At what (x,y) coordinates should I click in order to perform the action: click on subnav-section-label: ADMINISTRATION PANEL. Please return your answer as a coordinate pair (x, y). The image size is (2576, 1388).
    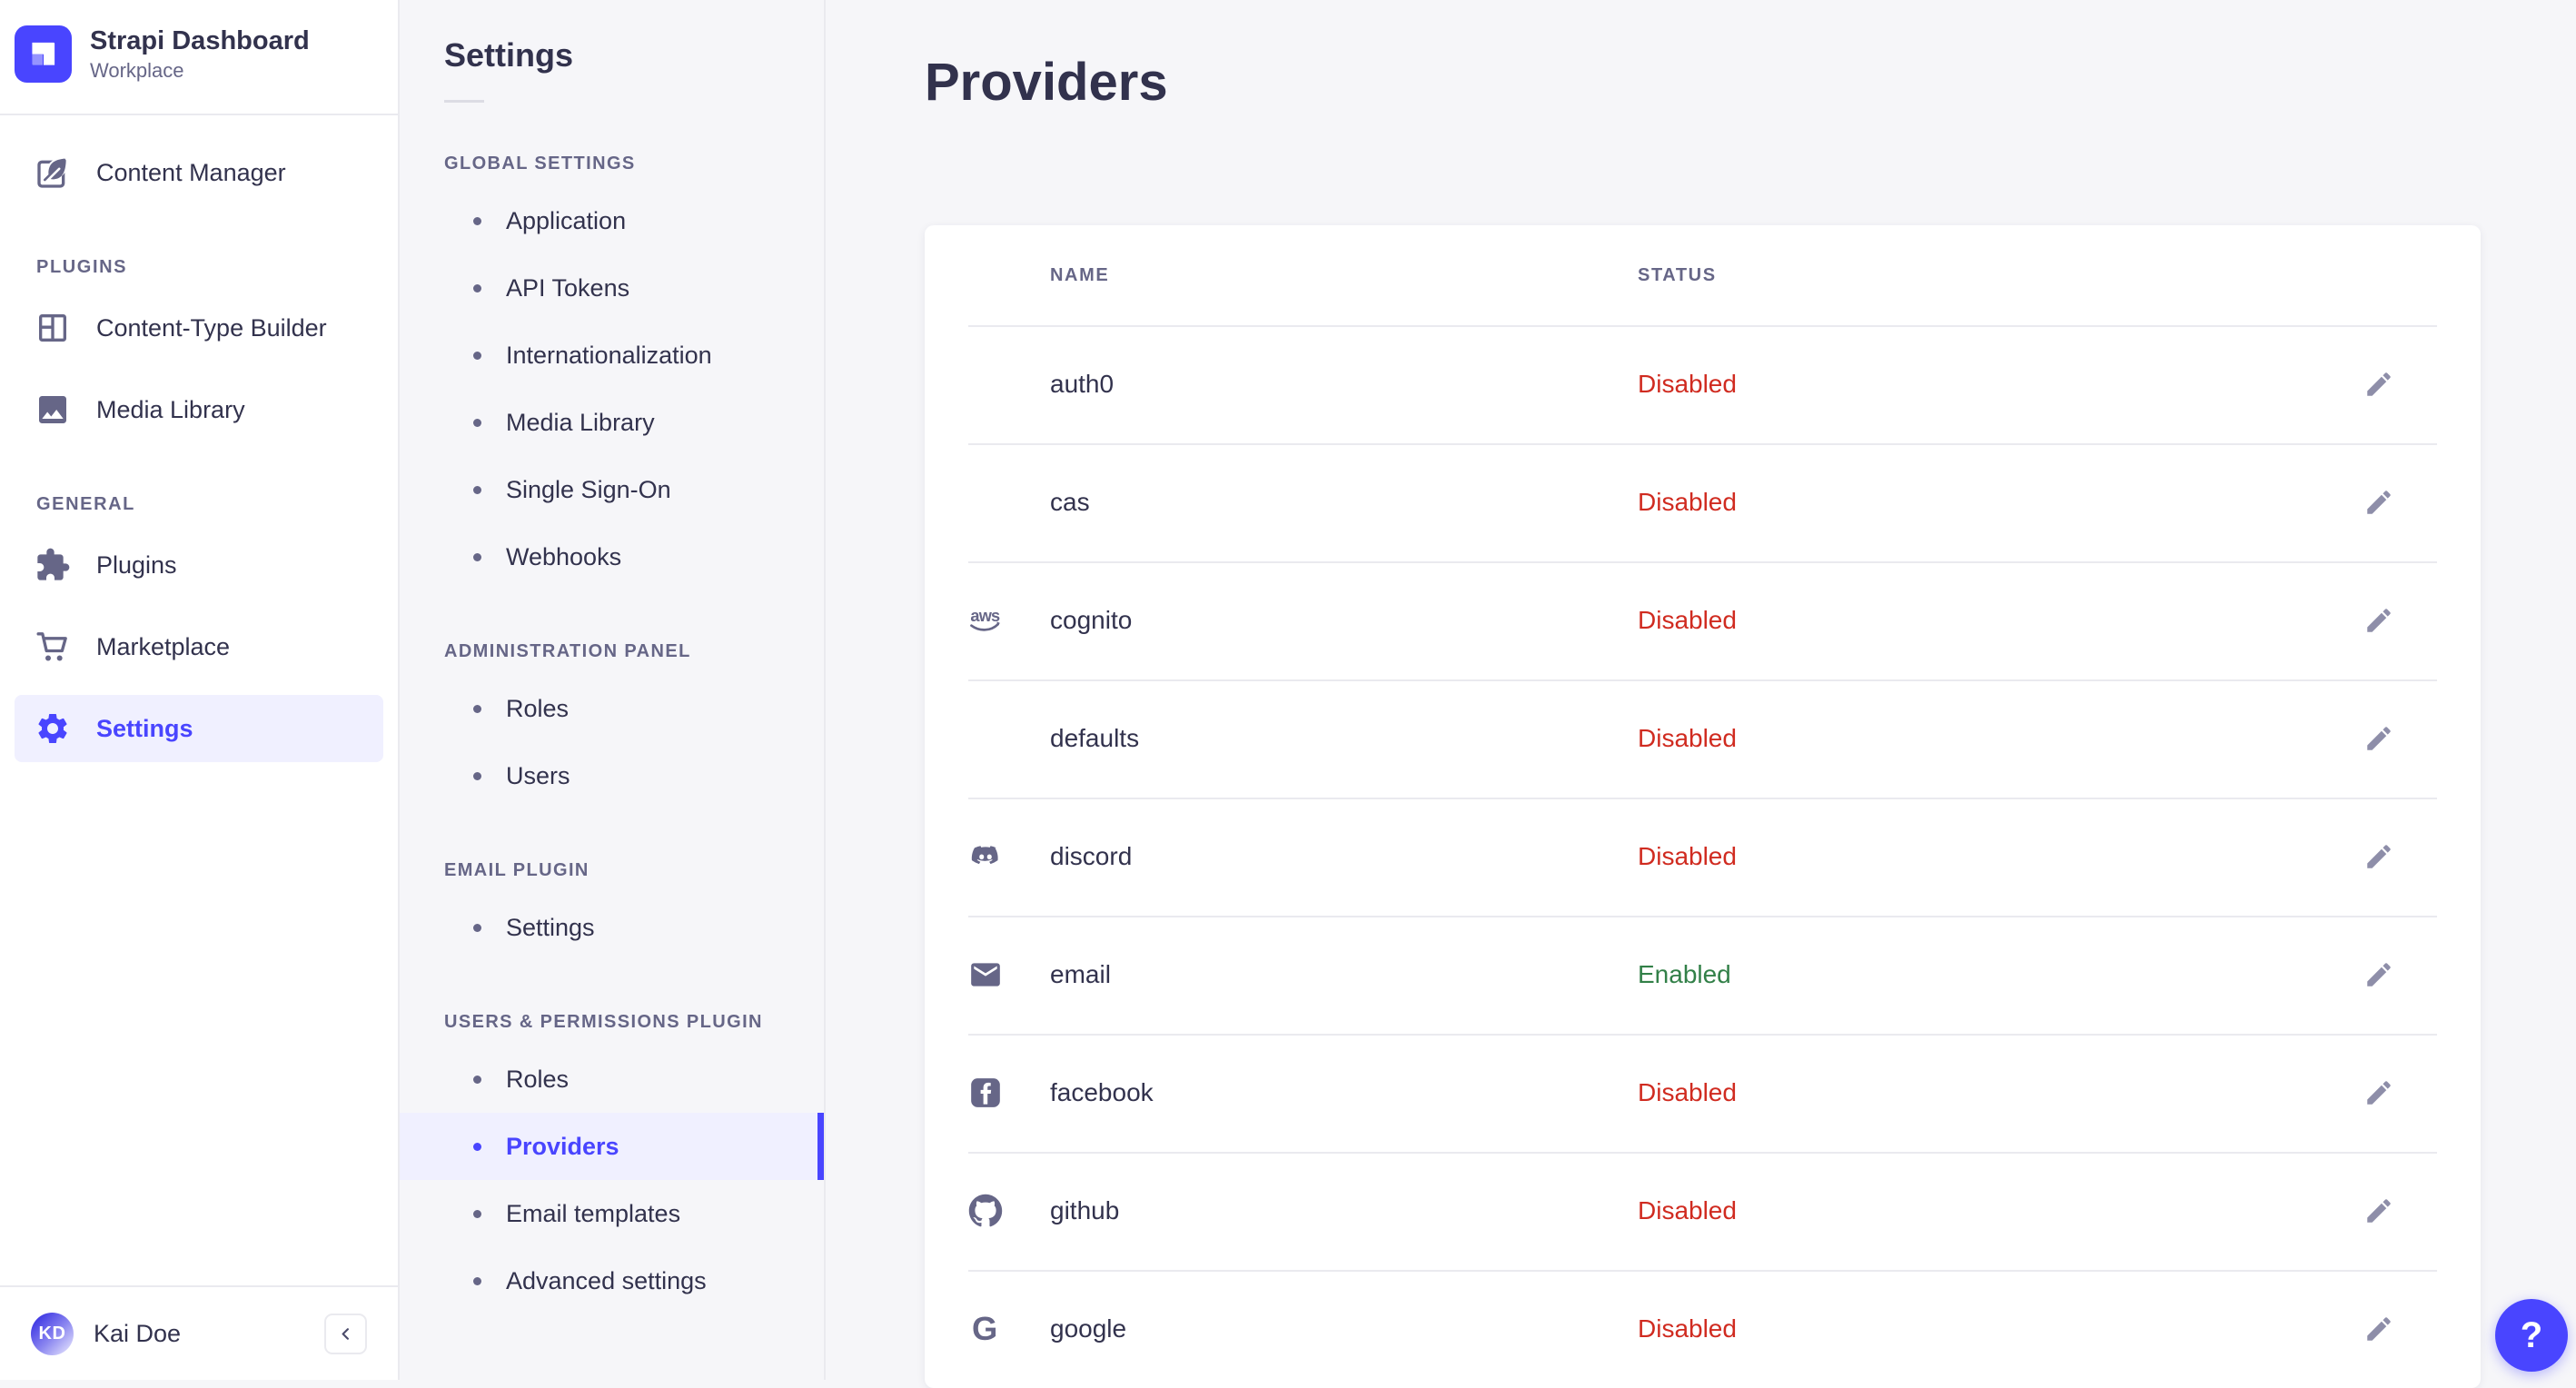
    Looking at the image, I should click on (567, 651).